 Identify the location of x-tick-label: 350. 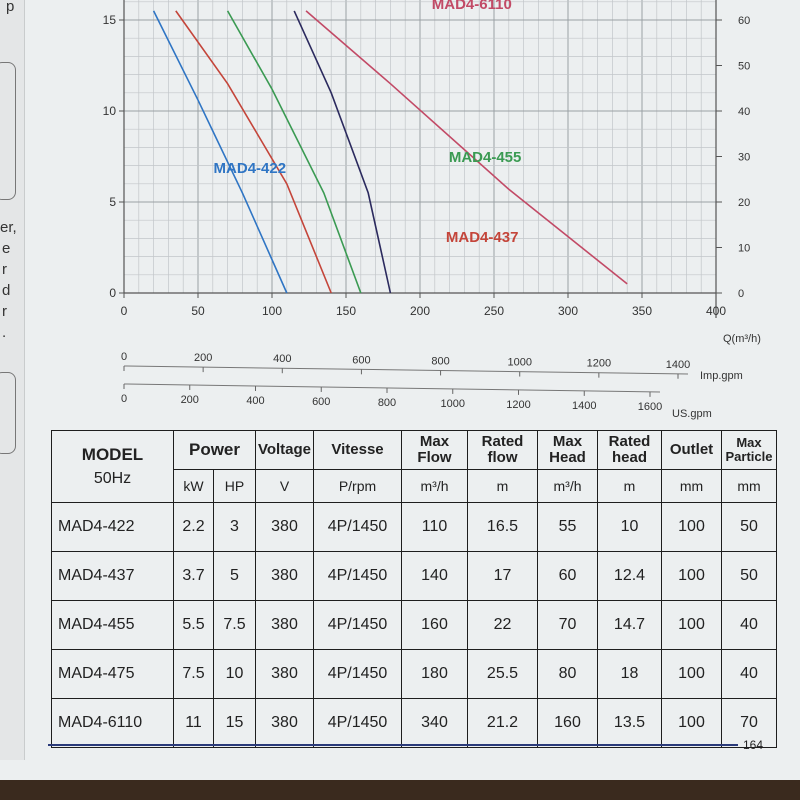
(642, 311).